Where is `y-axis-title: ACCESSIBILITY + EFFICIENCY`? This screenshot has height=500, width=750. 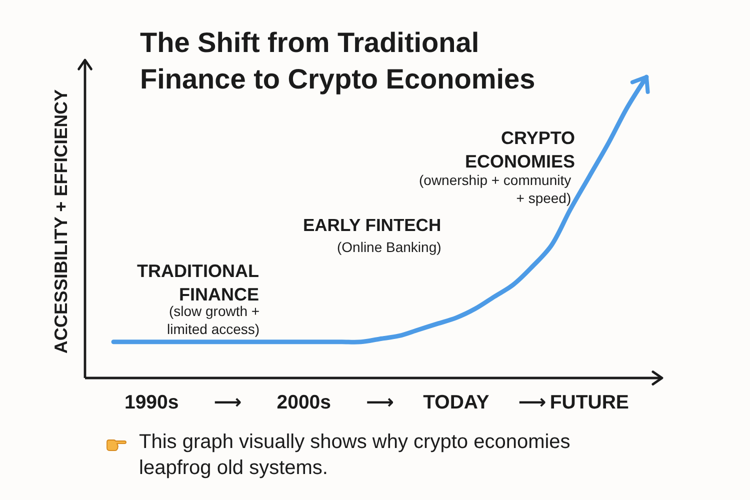 y-axis-title: ACCESSIBILITY + EFFICIENCY is located at coordinates (61, 221).